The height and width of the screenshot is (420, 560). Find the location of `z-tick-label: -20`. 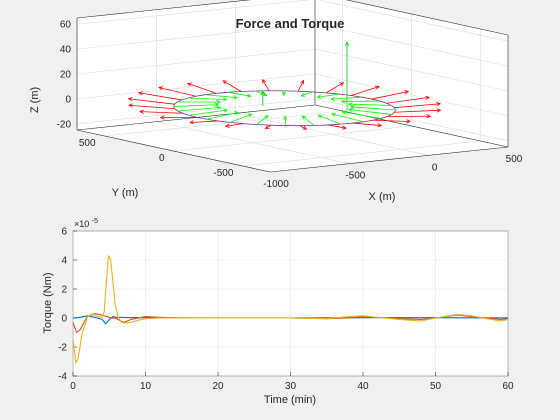

z-tick-label: -20 is located at coordinates (64, 124).